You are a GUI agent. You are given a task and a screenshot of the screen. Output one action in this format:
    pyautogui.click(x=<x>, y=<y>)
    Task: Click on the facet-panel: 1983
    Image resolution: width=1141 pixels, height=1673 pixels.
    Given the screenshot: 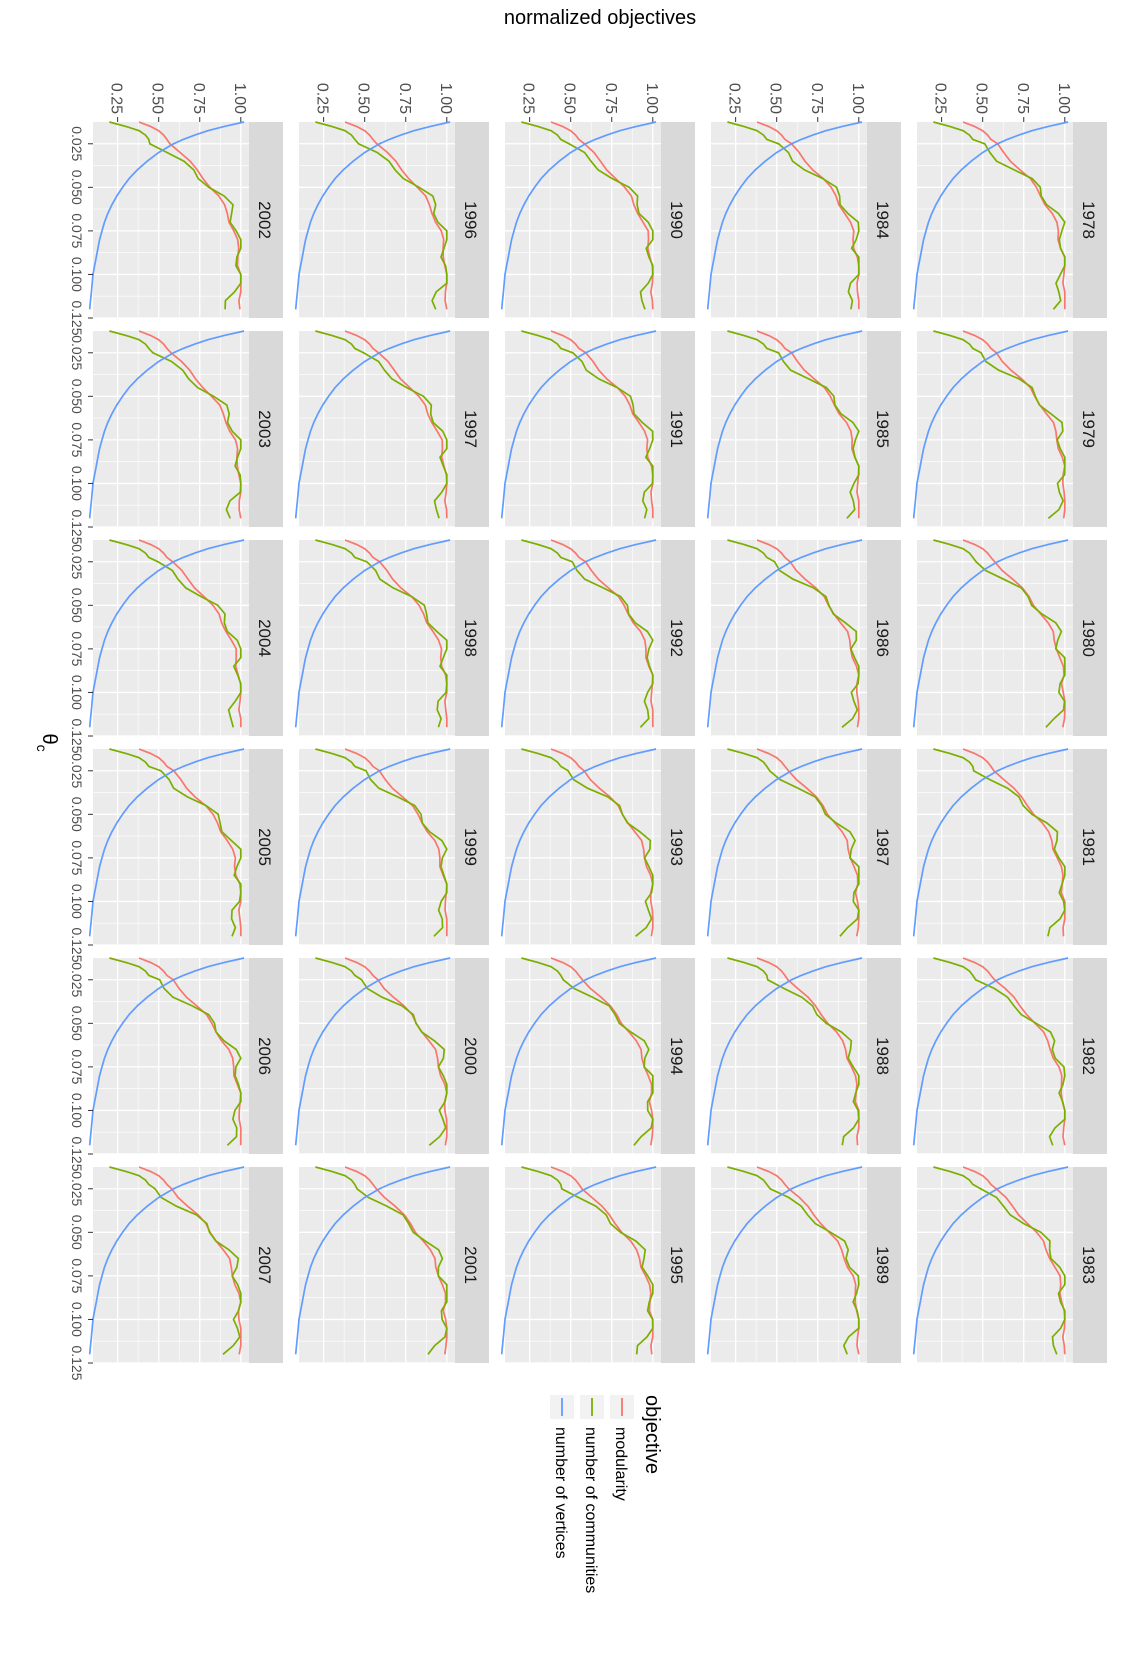 What is the action you would take?
    pyautogui.click(x=1009, y=1265)
    